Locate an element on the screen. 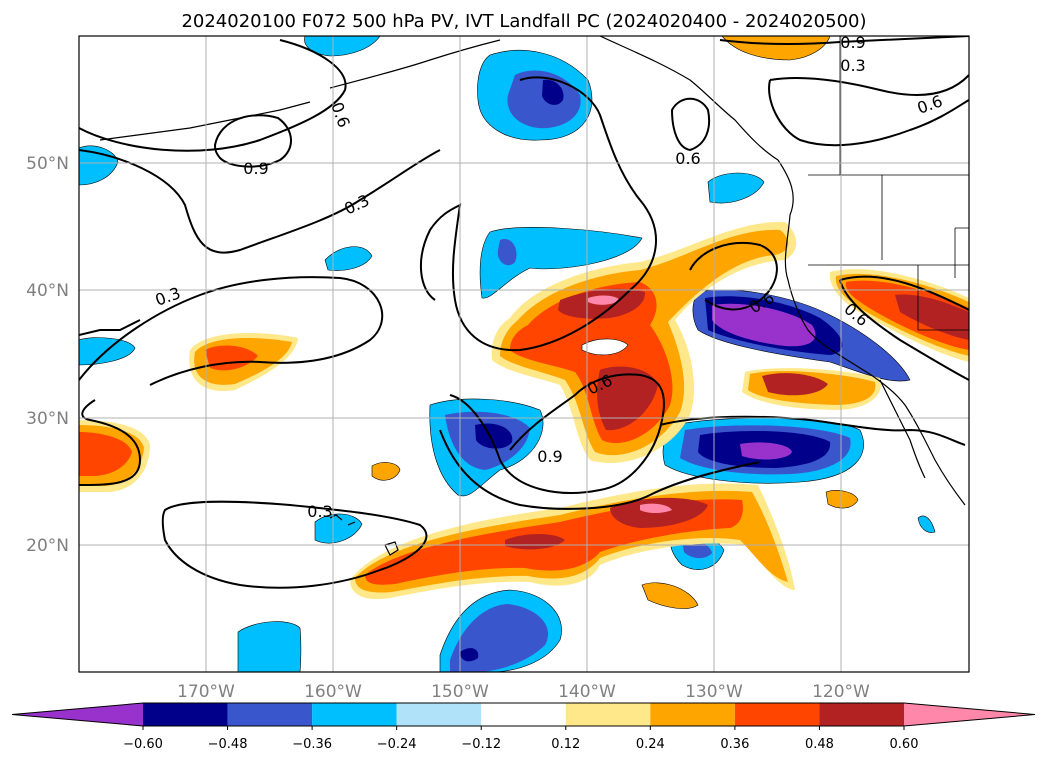 This screenshot has height=765, width=1047. contour-0-3-lower is located at coordinates (231, 331).